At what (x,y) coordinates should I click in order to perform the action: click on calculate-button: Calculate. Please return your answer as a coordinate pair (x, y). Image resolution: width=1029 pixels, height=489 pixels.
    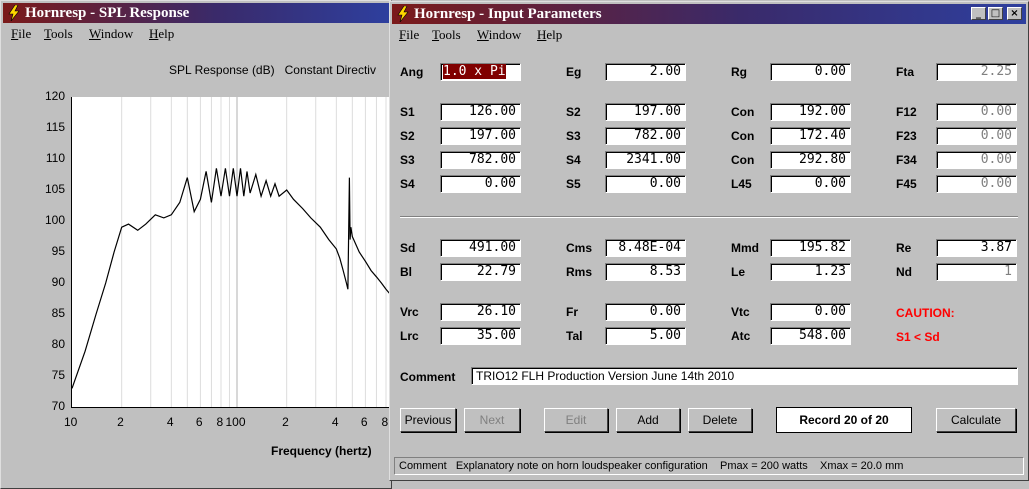
    Looking at the image, I should click on (976, 420).